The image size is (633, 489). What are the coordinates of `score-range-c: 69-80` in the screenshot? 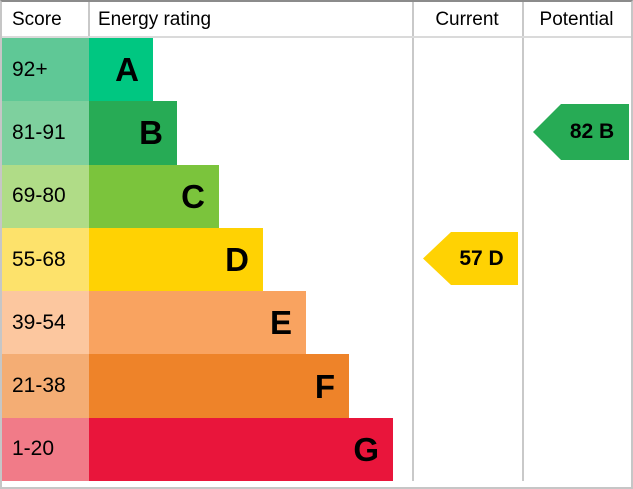 It's located at (39, 196).